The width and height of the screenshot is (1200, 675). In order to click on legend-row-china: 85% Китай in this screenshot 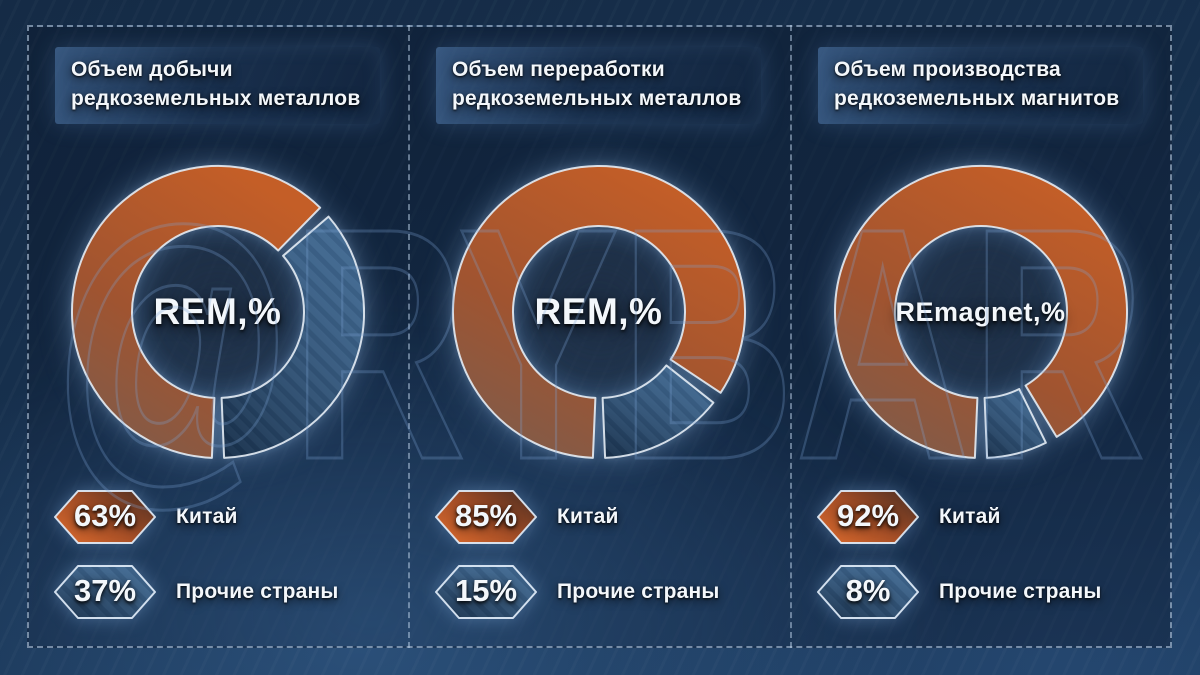, I will do `click(601, 517)`.